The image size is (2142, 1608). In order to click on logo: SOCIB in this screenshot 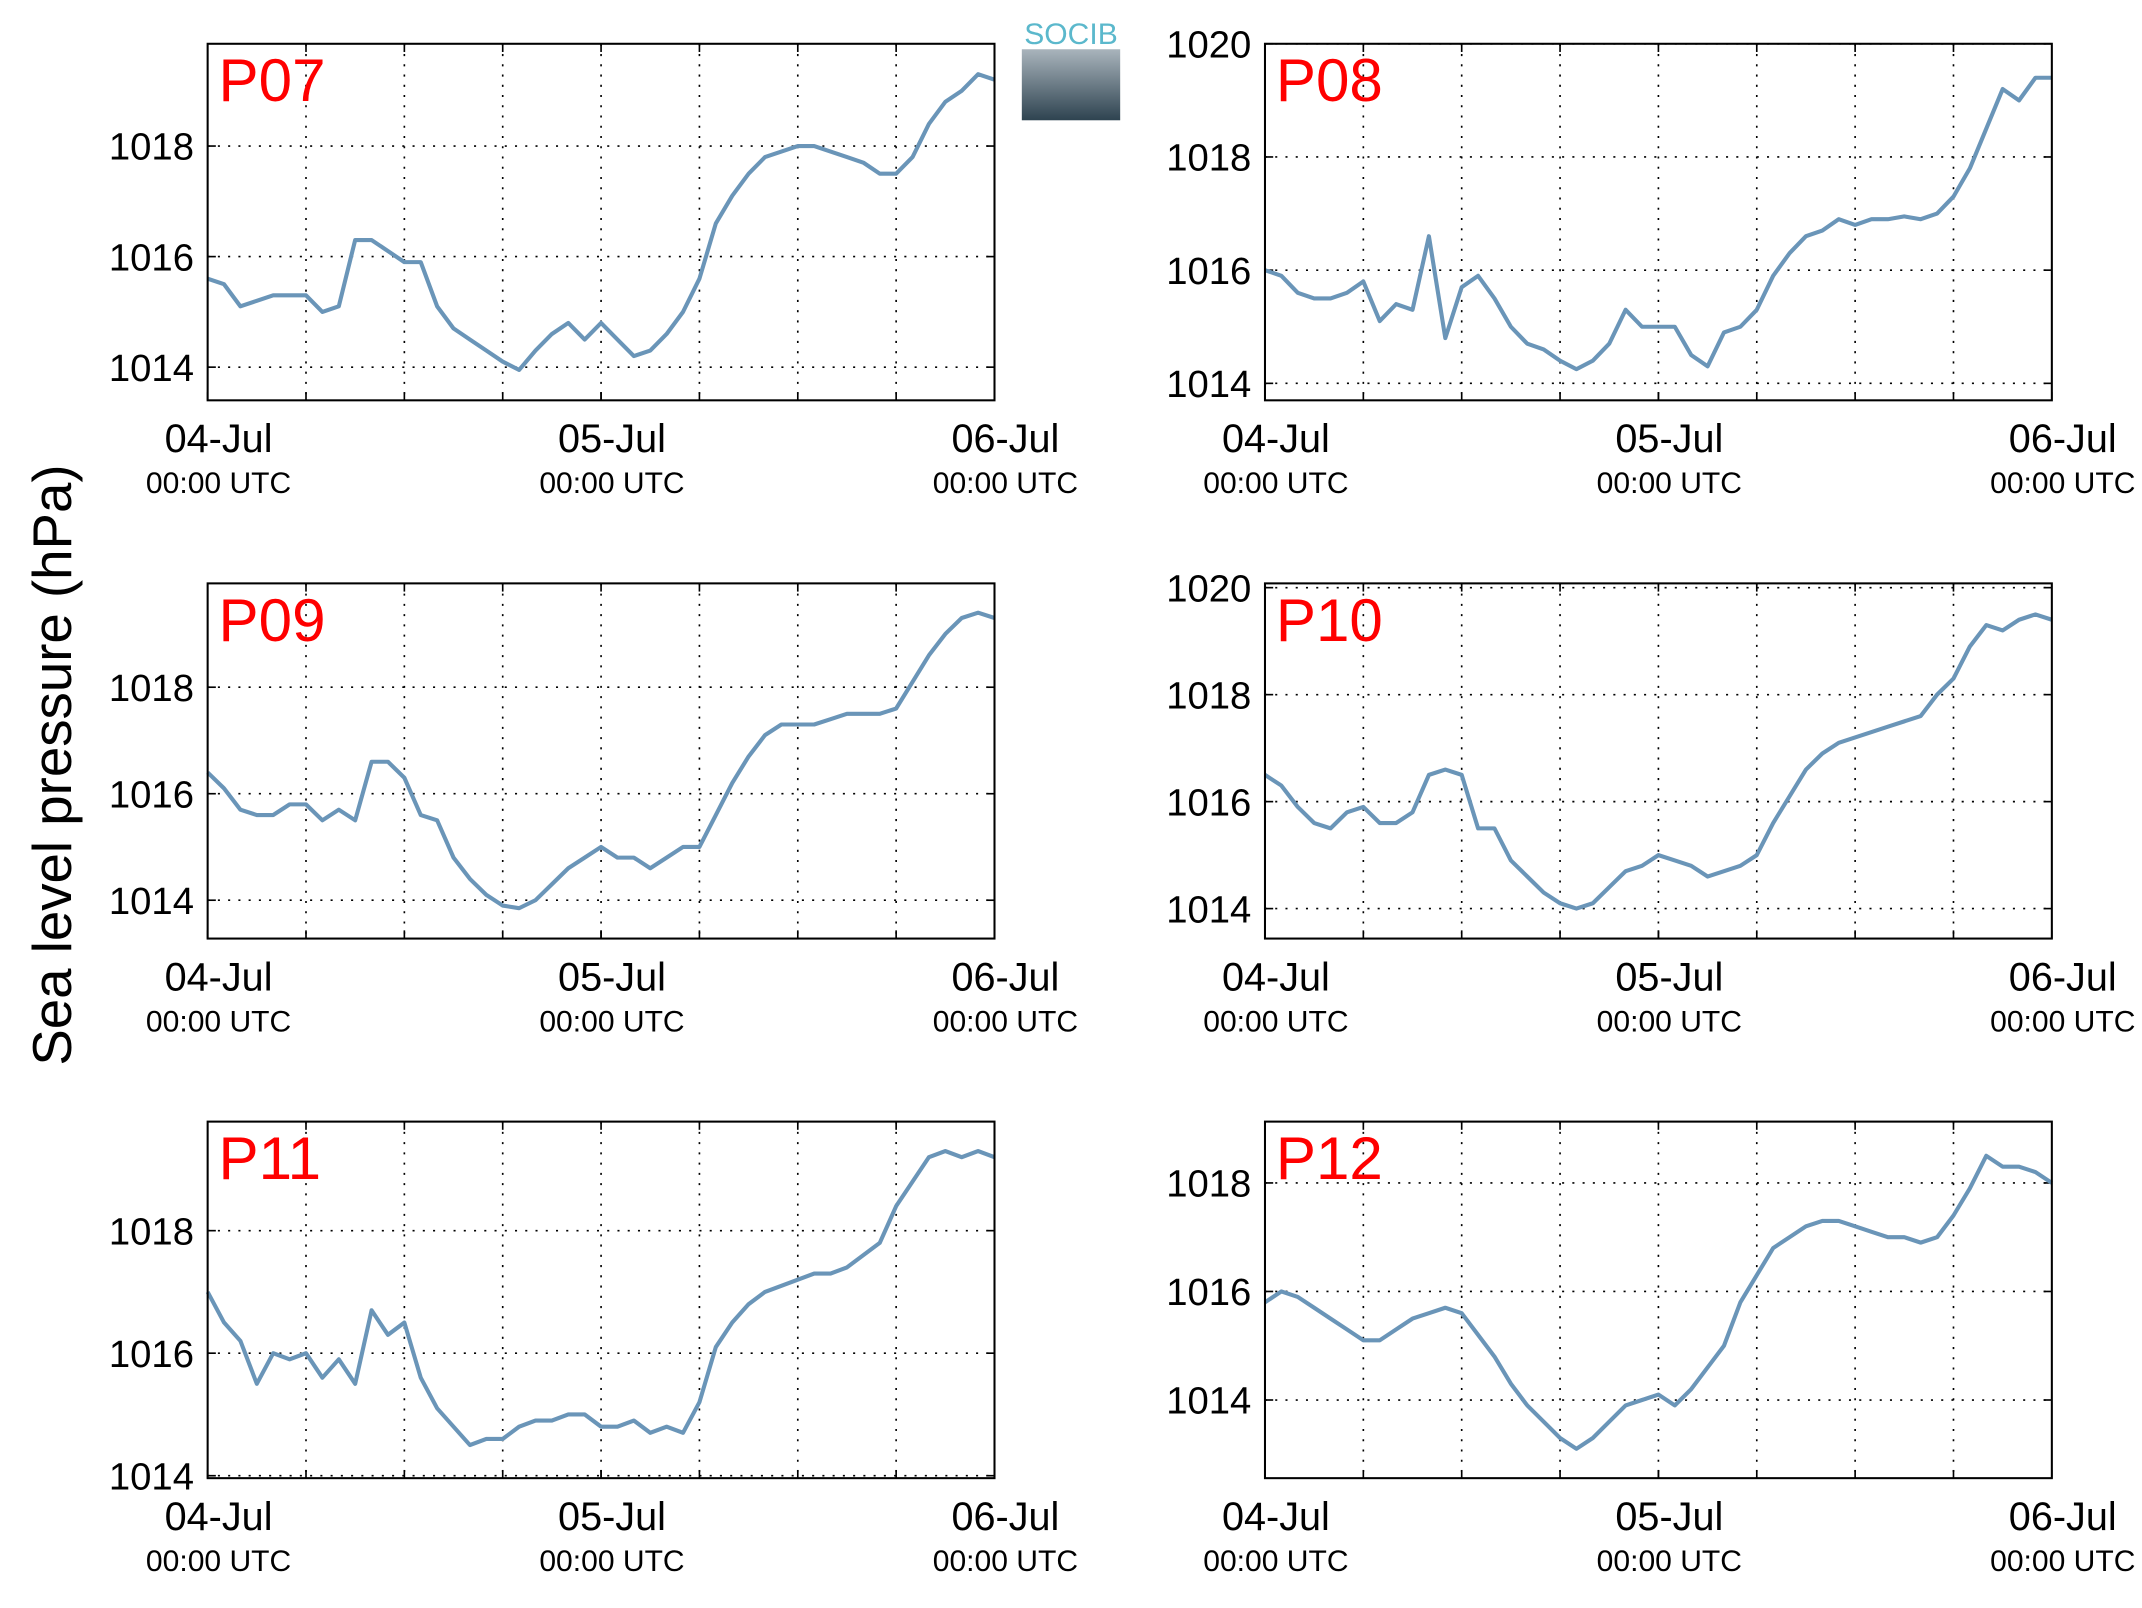, I will do `click(1071, 69)`.